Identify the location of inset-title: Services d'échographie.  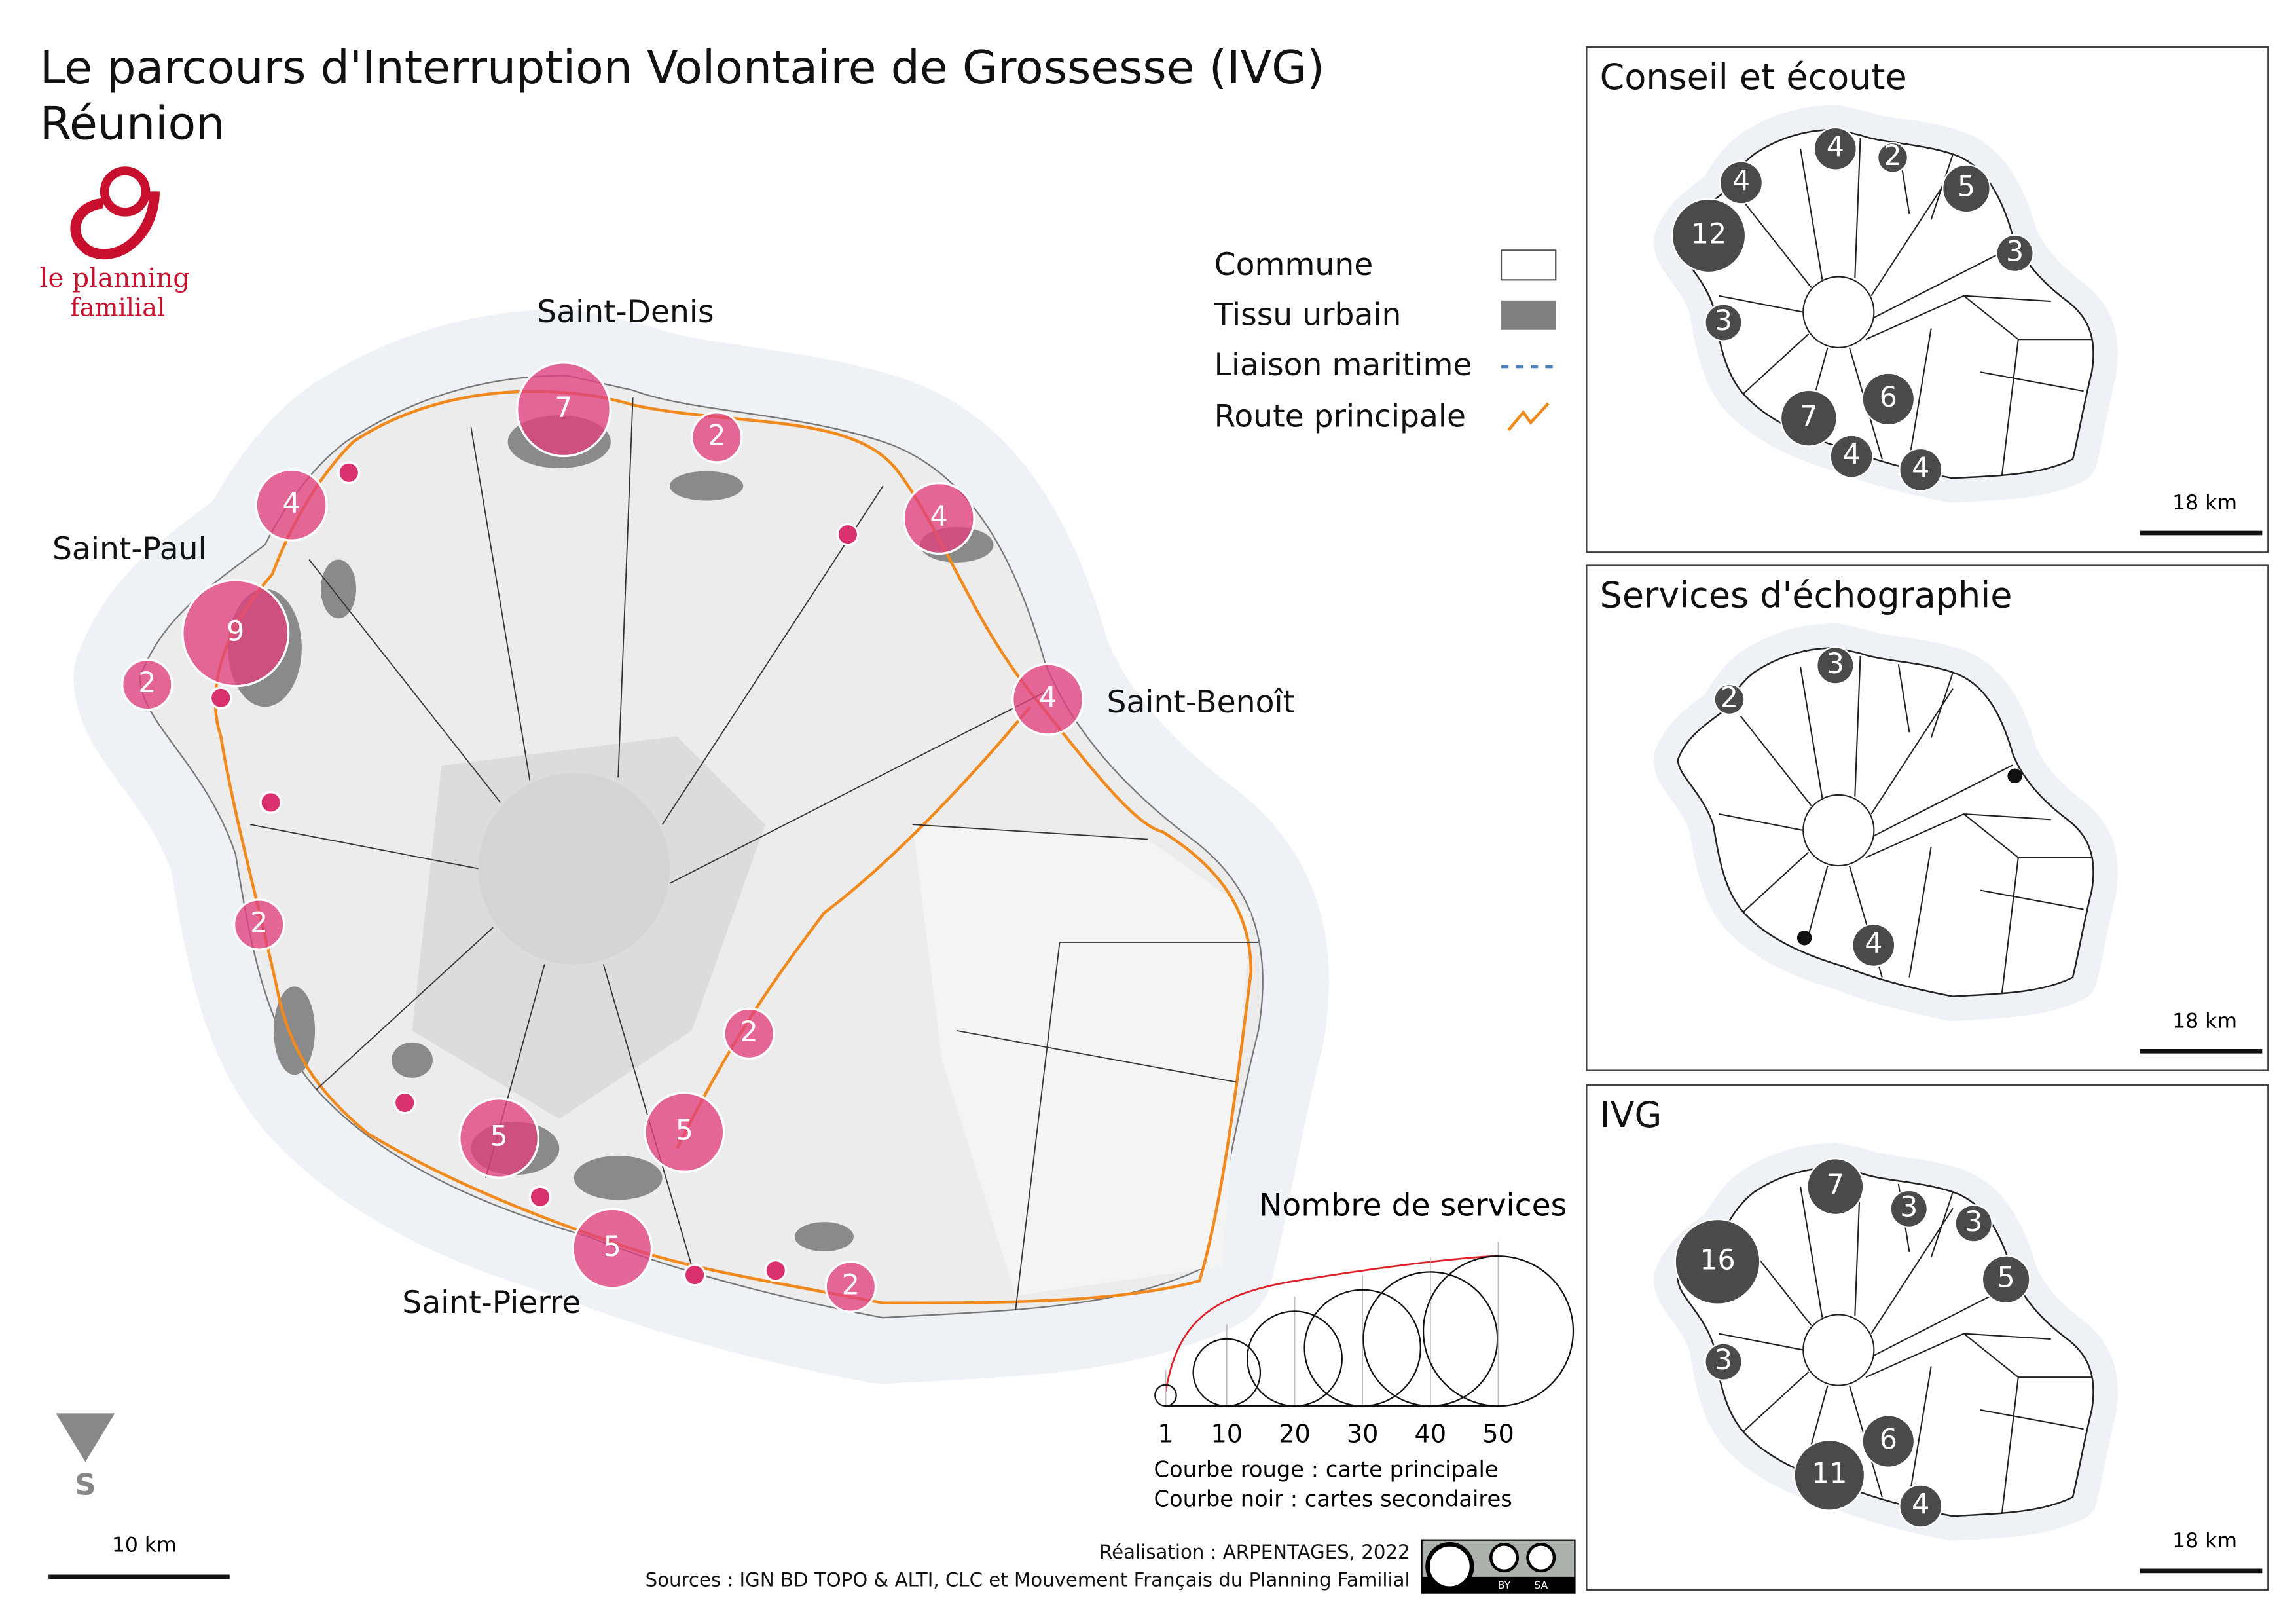
(1806, 595).